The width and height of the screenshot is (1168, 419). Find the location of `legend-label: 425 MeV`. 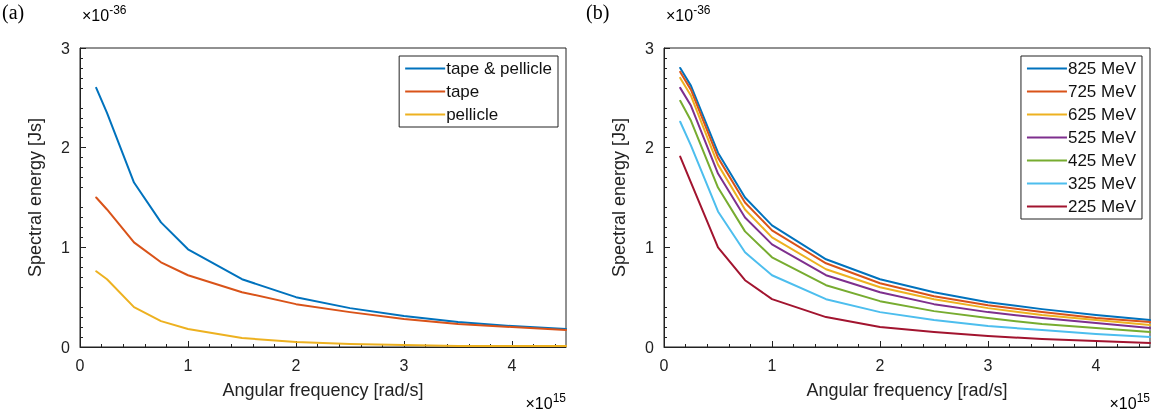

legend-label: 425 MeV is located at coordinates (1102, 160).